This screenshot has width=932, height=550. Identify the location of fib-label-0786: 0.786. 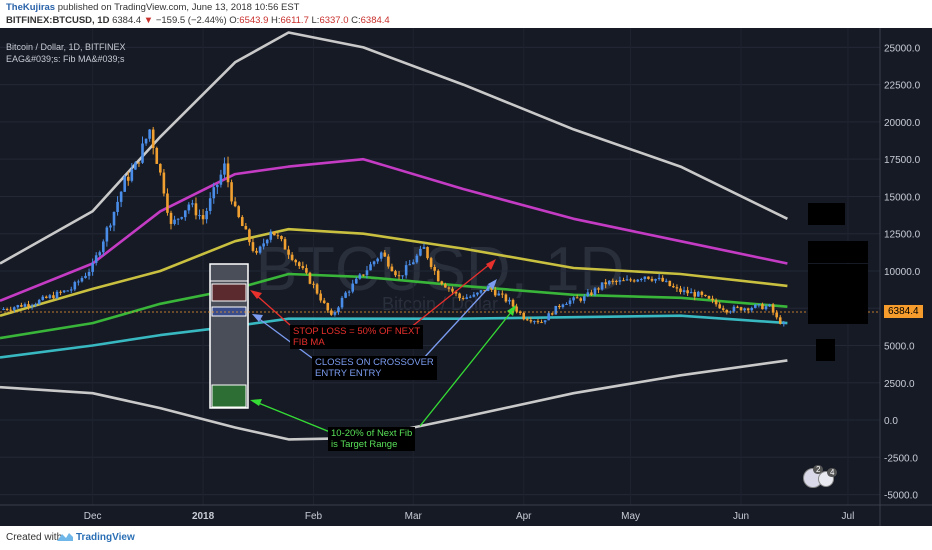
(838, 252).